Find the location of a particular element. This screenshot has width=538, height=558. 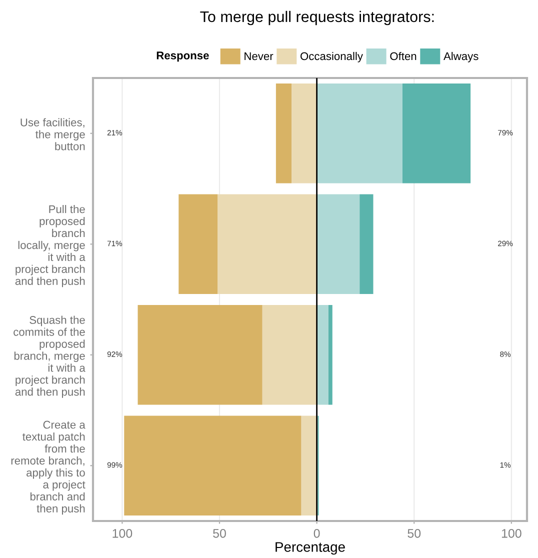

legend-label: Often is located at coordinates (403, 56).